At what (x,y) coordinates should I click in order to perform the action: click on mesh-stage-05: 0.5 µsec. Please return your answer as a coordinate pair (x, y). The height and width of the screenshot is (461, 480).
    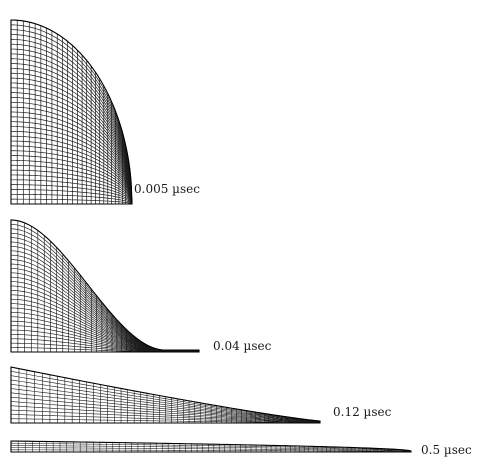
    Looking at the image, I should click on (241, 448).